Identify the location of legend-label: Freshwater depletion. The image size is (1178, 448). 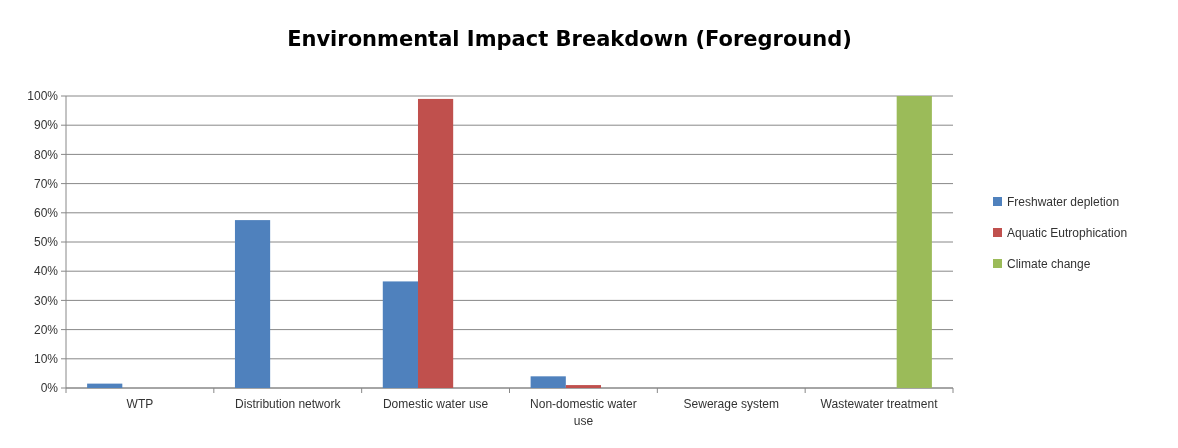
(1063, 202).